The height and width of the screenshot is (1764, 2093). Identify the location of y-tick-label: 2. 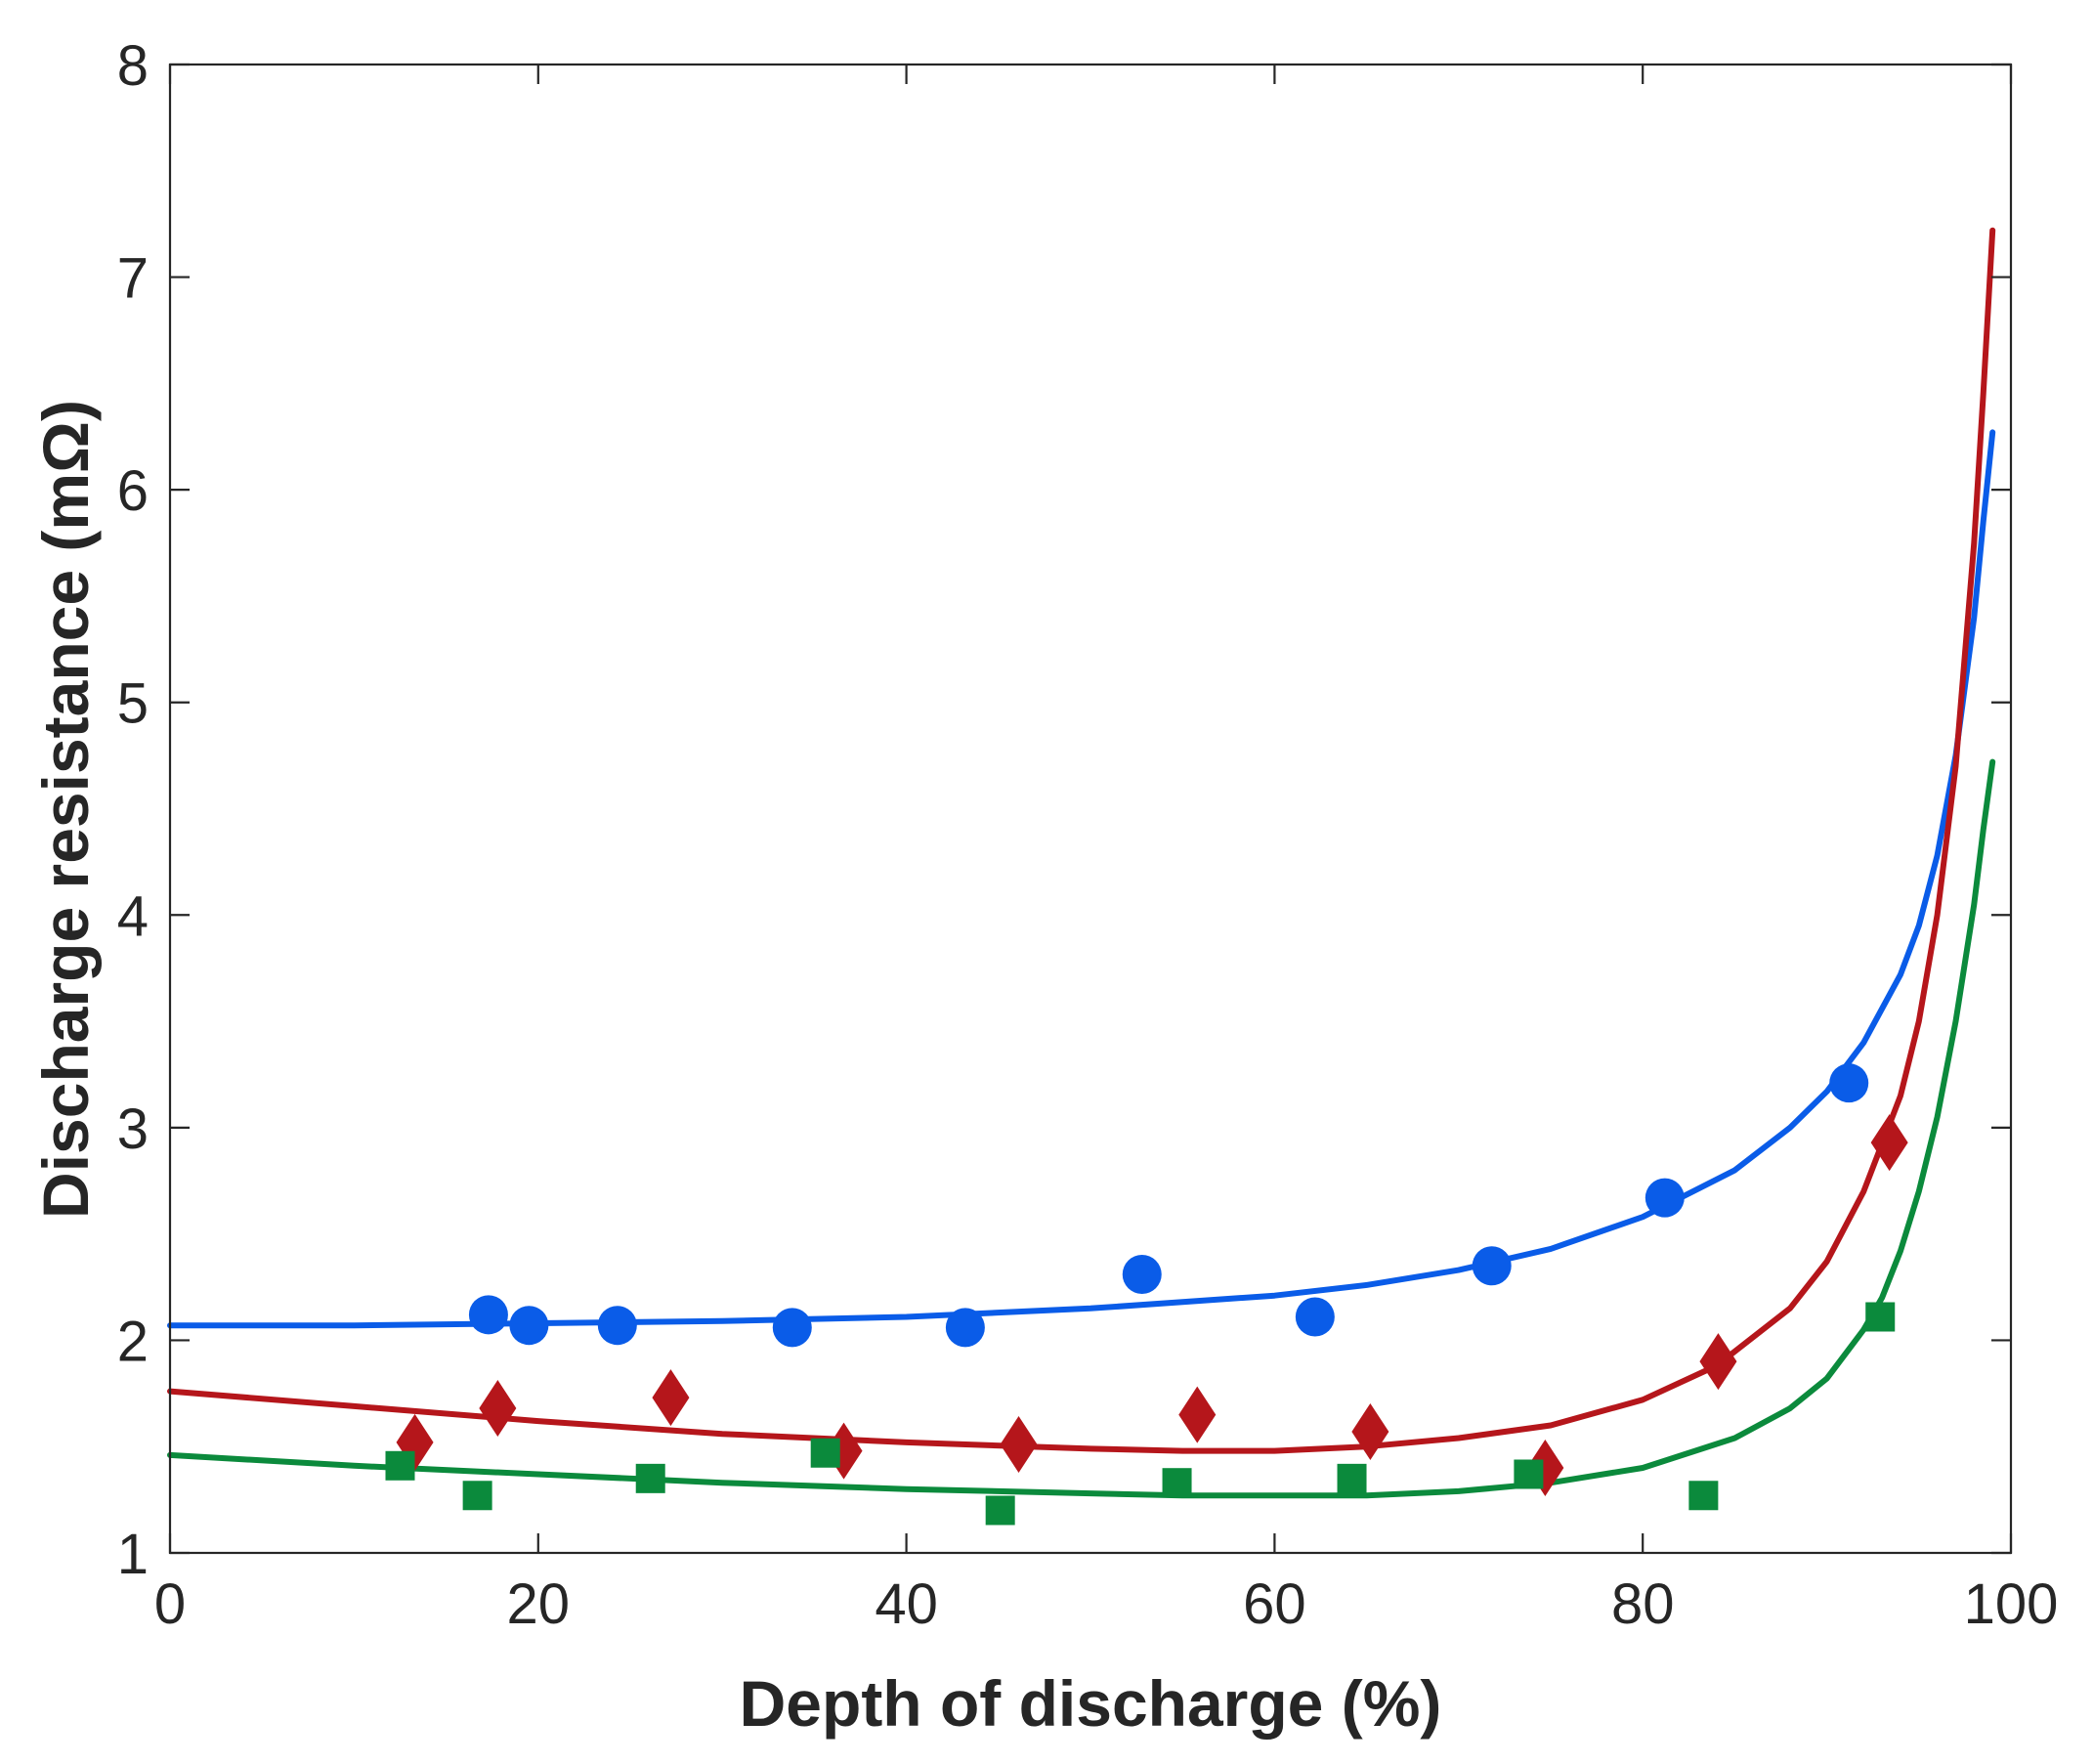
(133, 1341).